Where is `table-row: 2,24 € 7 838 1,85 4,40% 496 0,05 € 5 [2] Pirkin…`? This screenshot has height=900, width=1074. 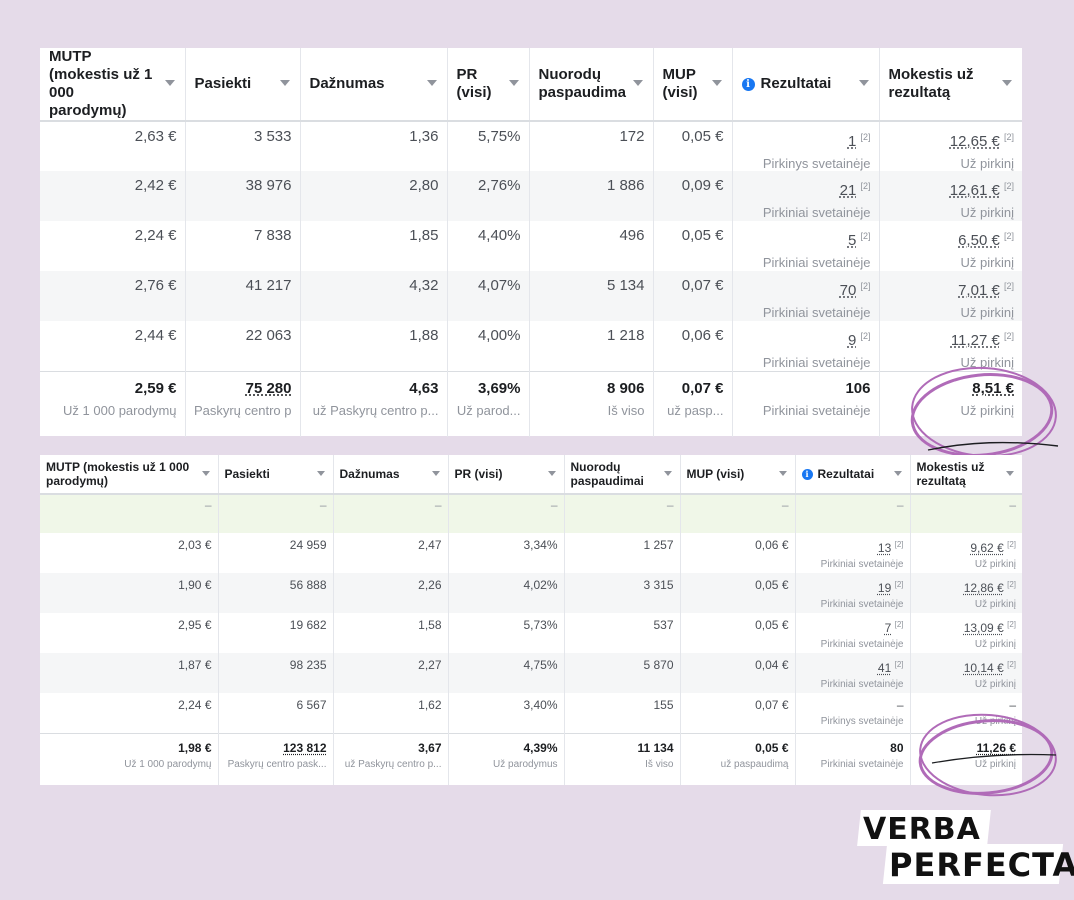 table-row: 2,24 € 7 838 1,85 4,40% 496 0,05 € 5 [2] Pirkin… is located at coordinates (531, 246).